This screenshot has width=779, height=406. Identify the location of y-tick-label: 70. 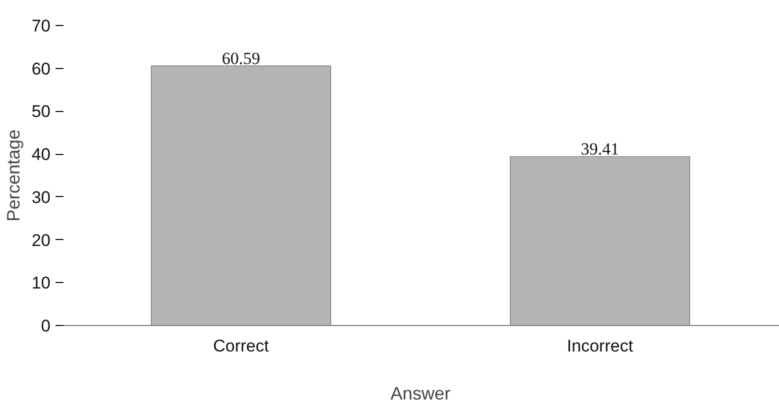
(41, 26).